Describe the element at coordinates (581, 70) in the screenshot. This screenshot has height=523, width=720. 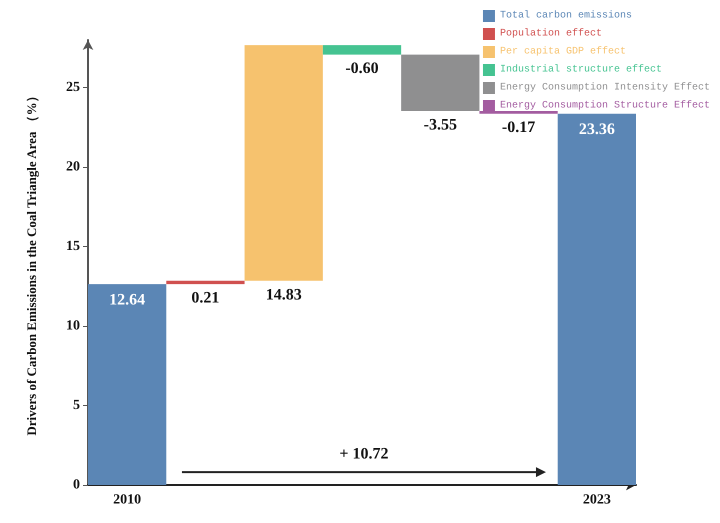
I see `legend-label: Industrial structure effect` at that location.